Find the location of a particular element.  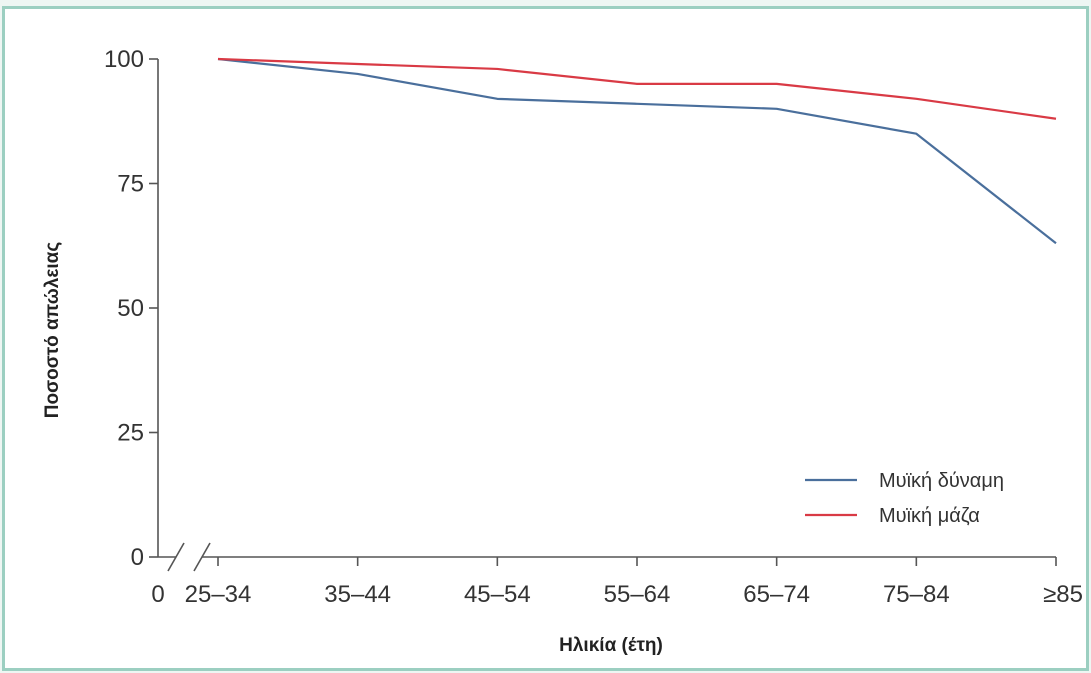

y-tick-label: 0 is located at coordinates (137, 557).